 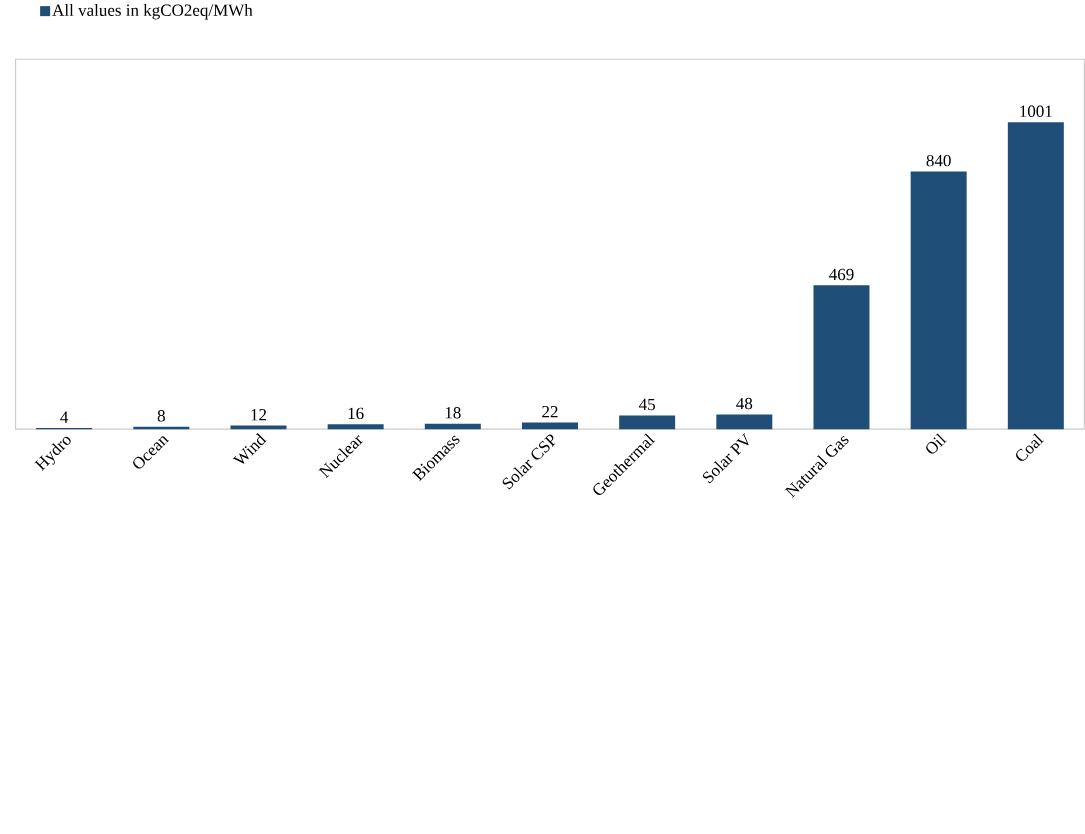 What do you see at coordinates (1036, 111) in the screenshot?
I see `data-label: 1001` at bounding box center [1036, 111].